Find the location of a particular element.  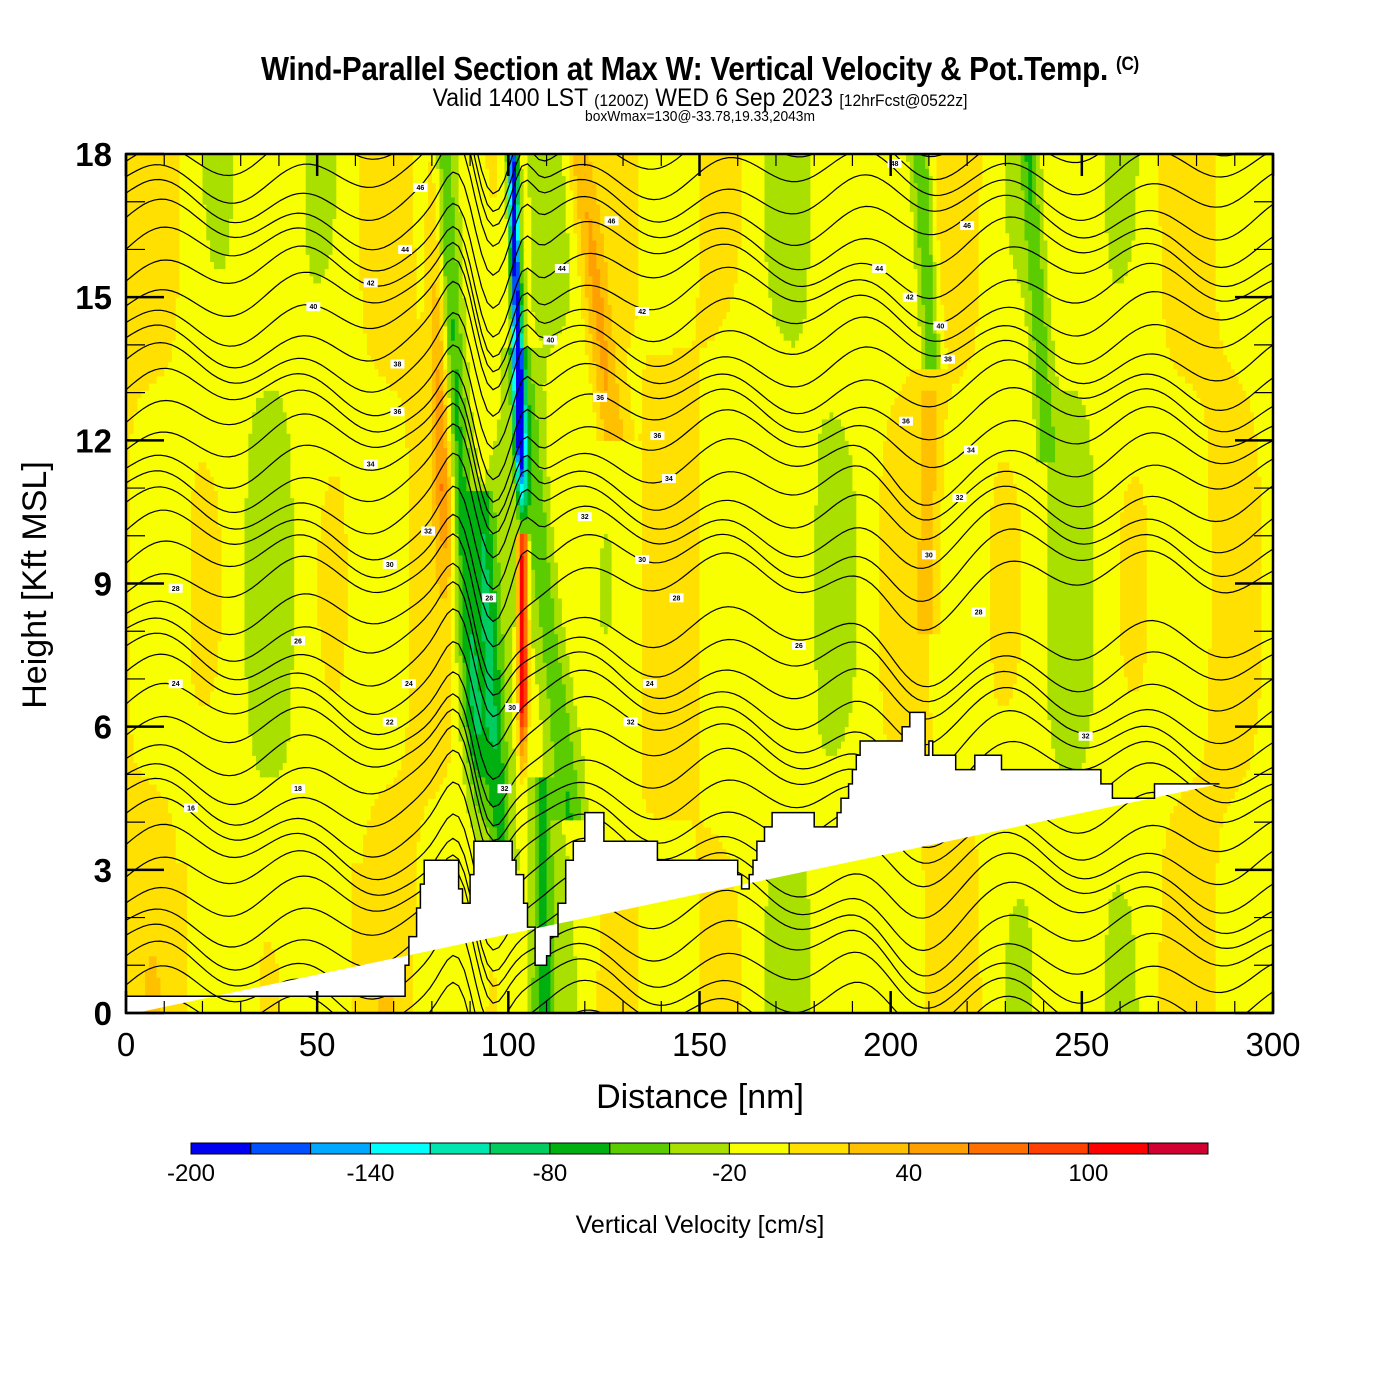

x-tick-label: 300 is located at coordinates (1272, 1044).